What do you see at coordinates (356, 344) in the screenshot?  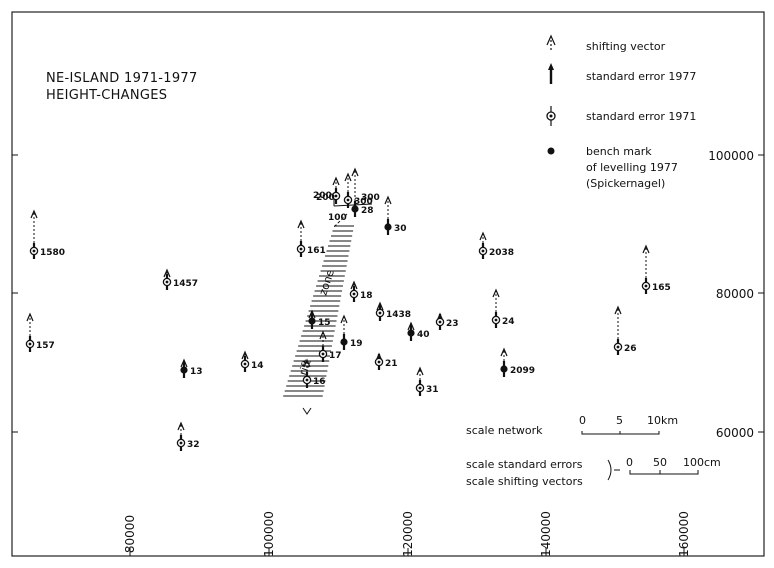 I see `point-label: 19` at bounding box center [356, 344].